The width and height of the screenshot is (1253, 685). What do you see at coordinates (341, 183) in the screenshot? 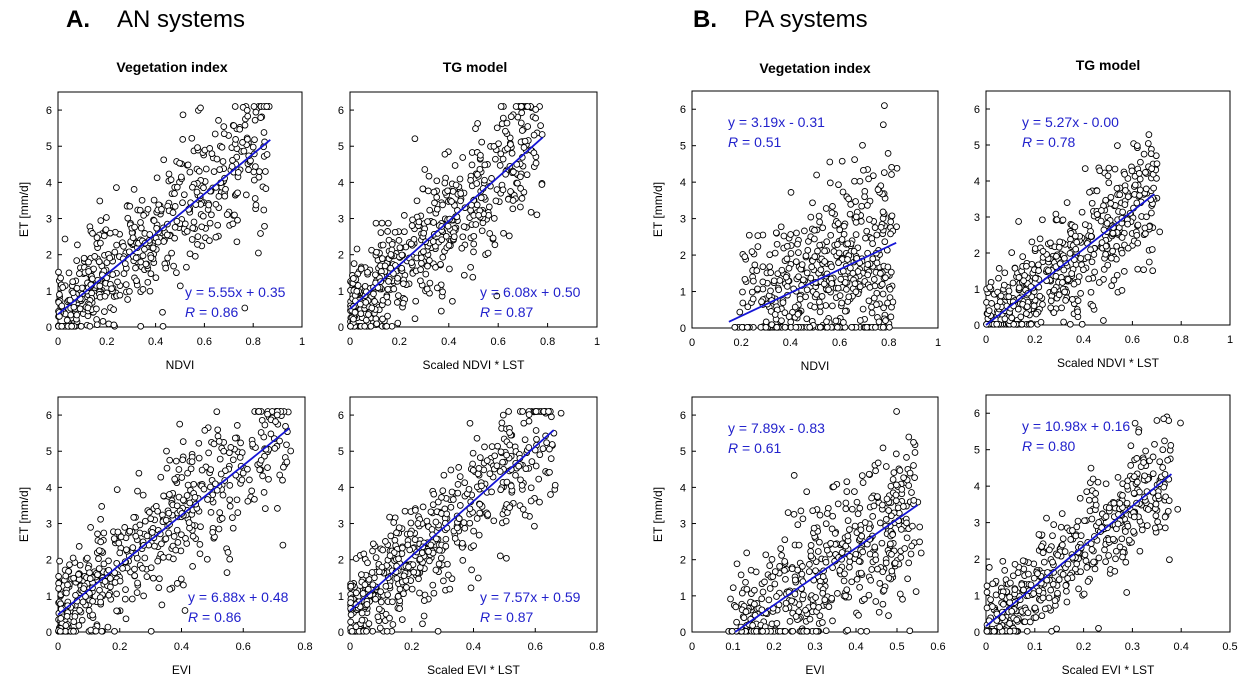
I see `y-tick-label: 4` at bounding box center [341, 183].